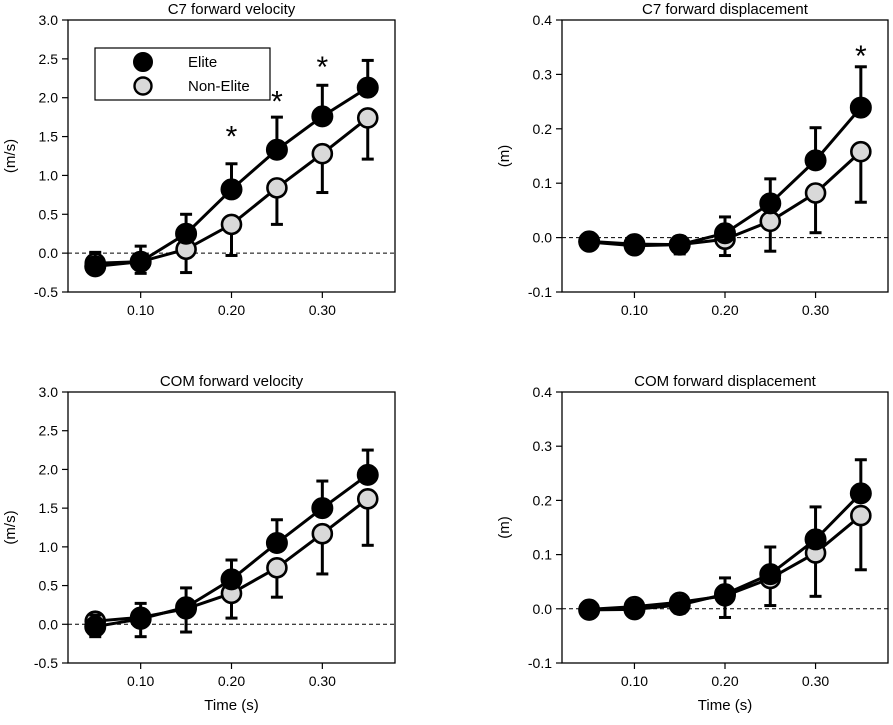 The height and width of the screenshot is (725, 893). Describe the element at coordinates (232, 381) in the screenshot. I see `chart-title: COM forward velocity` at that location.